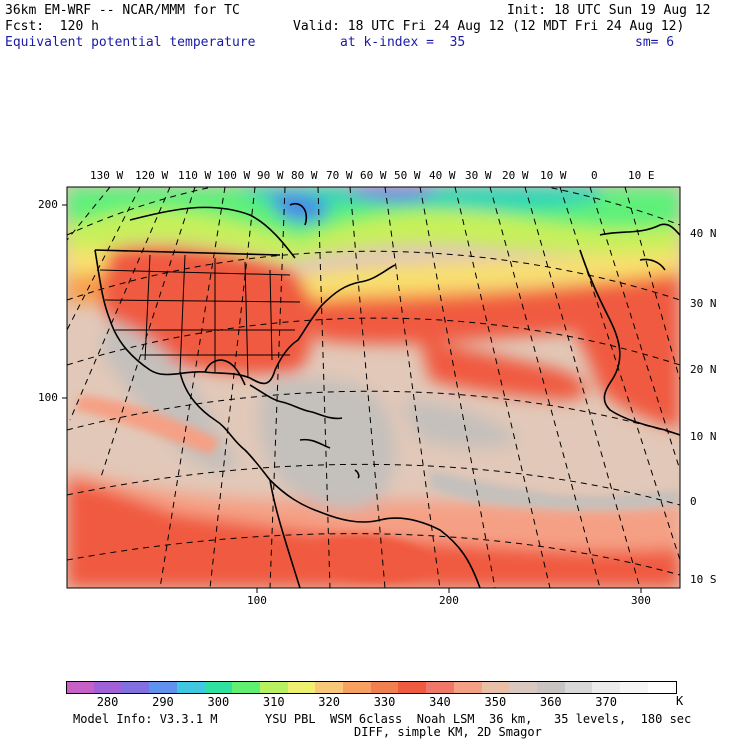  I want to click on grid-tick-left: 100, so click(48, 397).